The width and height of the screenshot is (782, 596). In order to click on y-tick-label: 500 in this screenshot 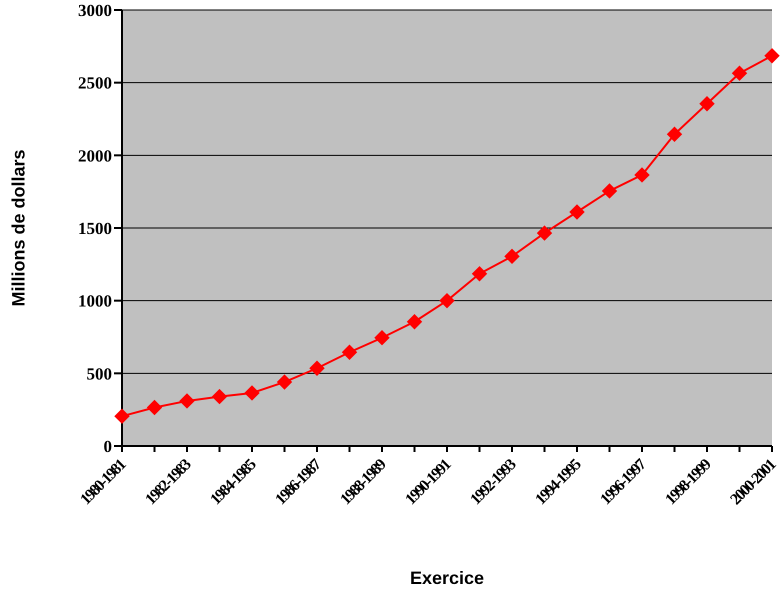, I will do `click(99, 374)`.